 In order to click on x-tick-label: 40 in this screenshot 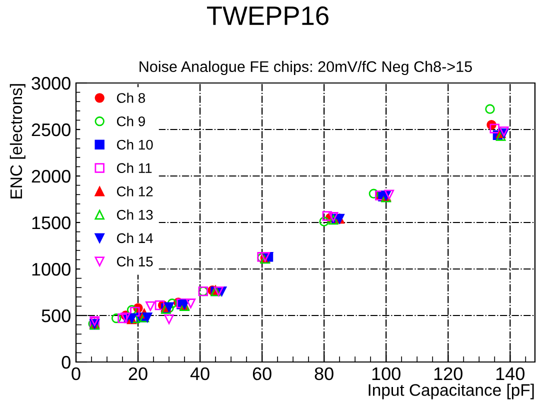, I will do `click(200, 373)`.